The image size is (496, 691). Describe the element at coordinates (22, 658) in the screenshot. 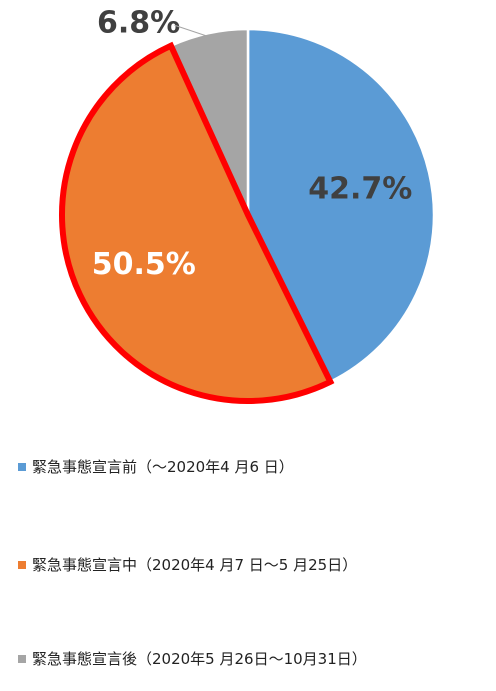

I see `legend-swatch-after` at that location.